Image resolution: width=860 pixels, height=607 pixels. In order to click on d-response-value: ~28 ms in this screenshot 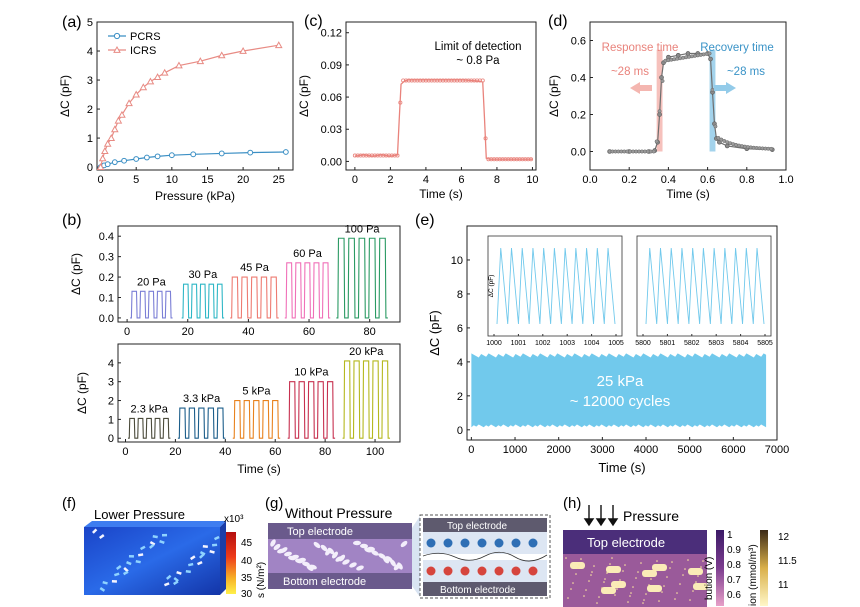, I will do `click(630, 72)`.